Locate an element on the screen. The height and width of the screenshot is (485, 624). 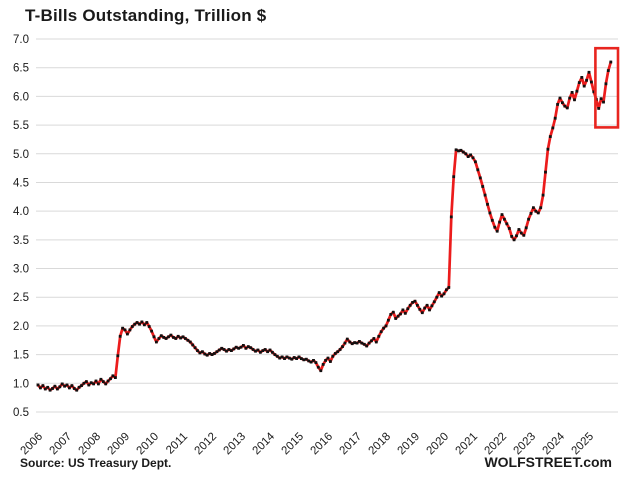
x-tick-label: 2009 is located at coordinates (119, 444).